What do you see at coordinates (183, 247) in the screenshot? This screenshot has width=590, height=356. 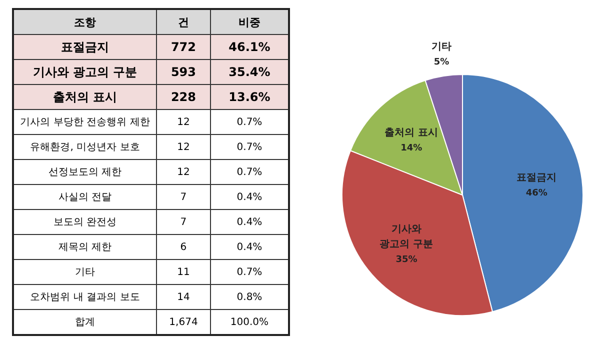 I see `data-label: 6` at bounding box center [183, 247].